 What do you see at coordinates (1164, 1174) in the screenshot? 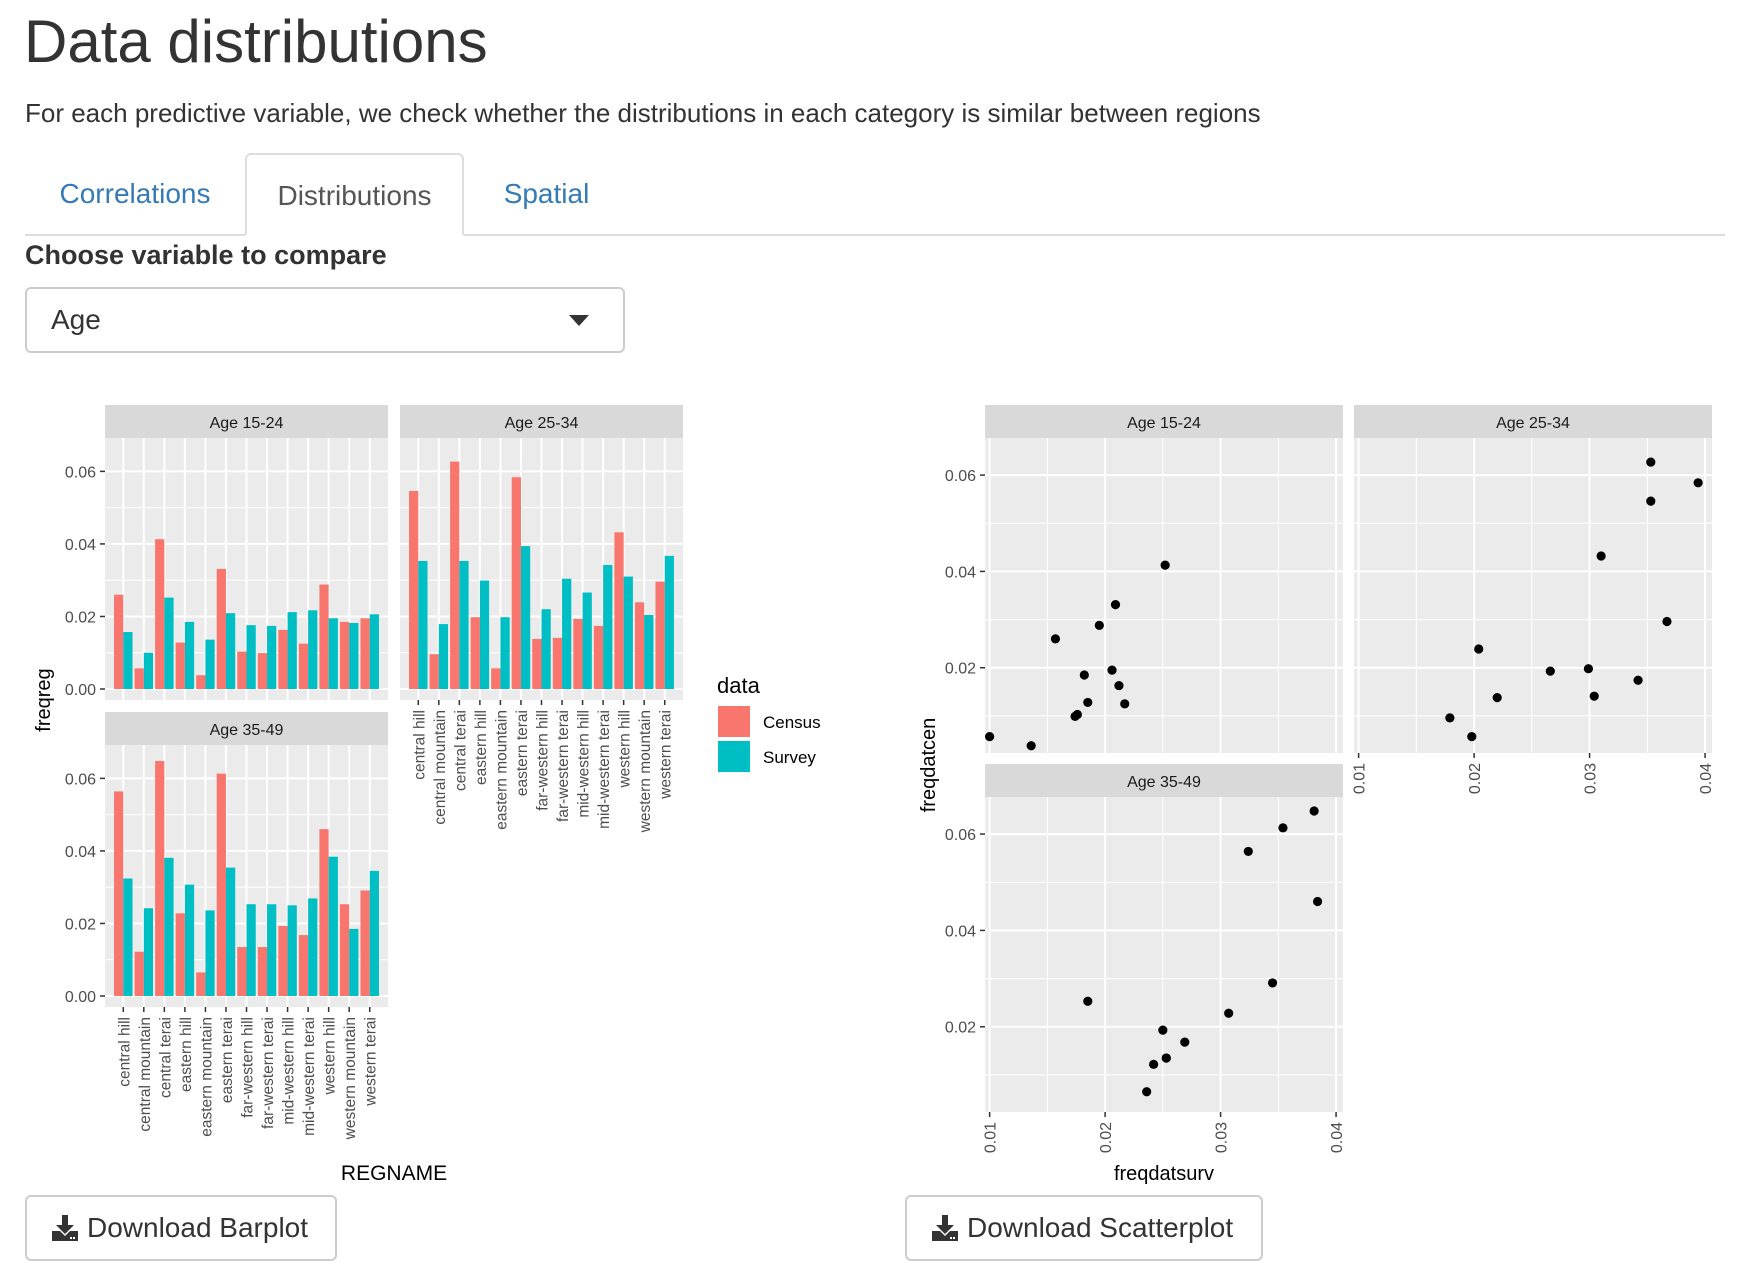
I see `scatter-x-axis-label: freqdatsurv` at bounding box center [1164, 1174].